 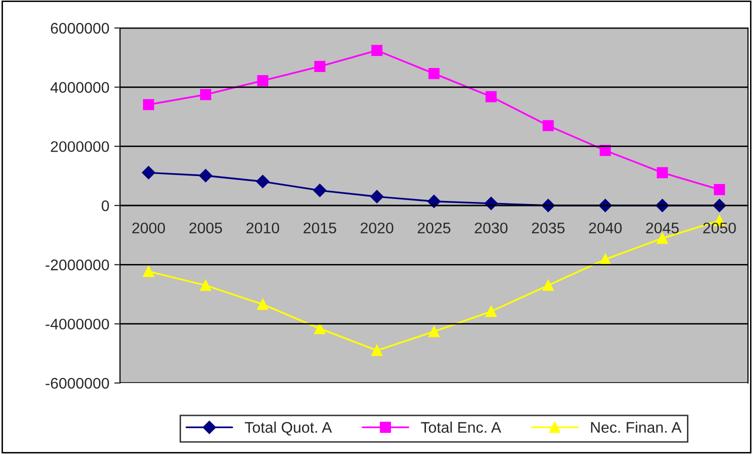 I want to click on legend-label: Nec. Finan. A, so click(x=636, y=427).